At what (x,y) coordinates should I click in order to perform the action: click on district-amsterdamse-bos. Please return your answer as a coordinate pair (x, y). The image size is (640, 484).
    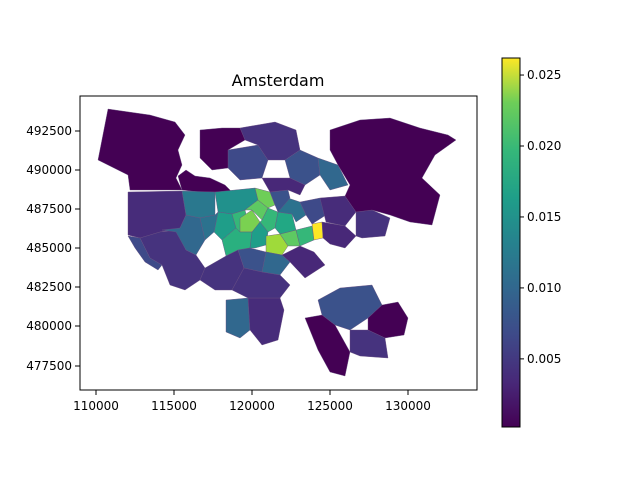
    Looking at the image, I should click on (238, 318).